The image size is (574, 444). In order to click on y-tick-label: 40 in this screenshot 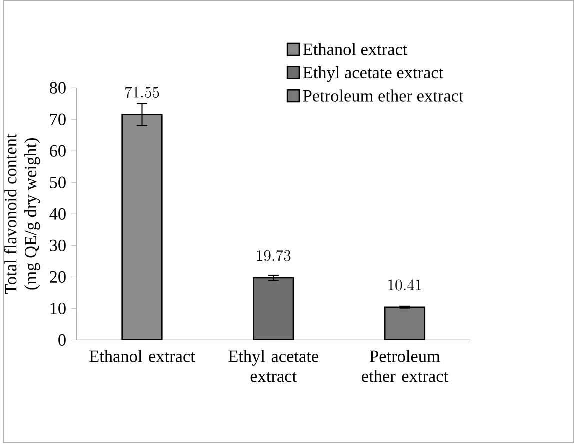, I will do `click(58, 214)`.